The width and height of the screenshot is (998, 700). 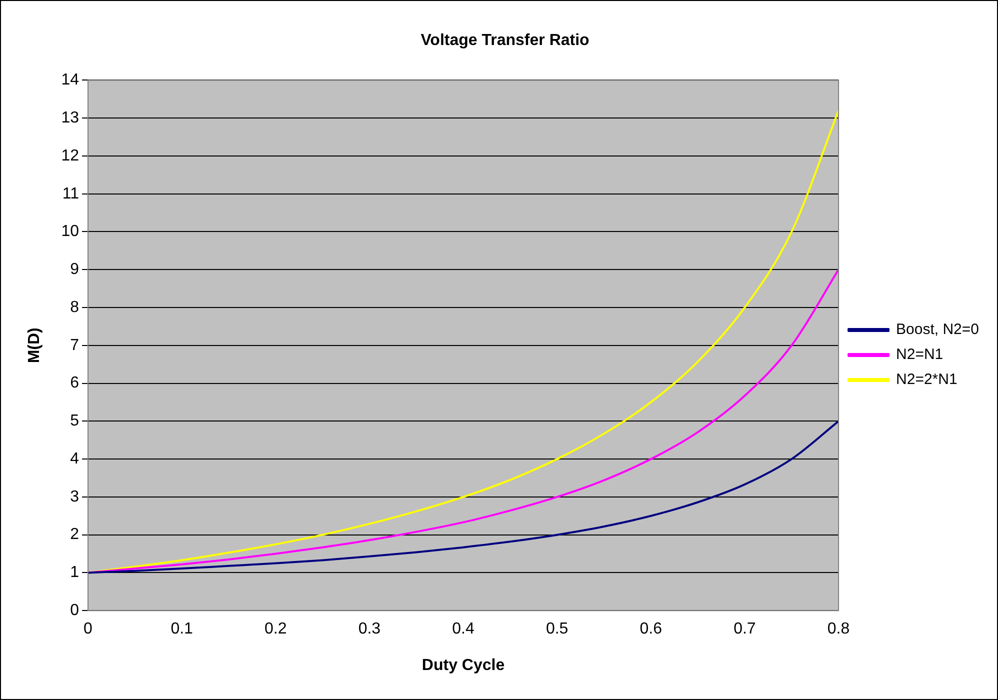 I want to click on x-tick-label: 0.7, so click(x=745, y=629).